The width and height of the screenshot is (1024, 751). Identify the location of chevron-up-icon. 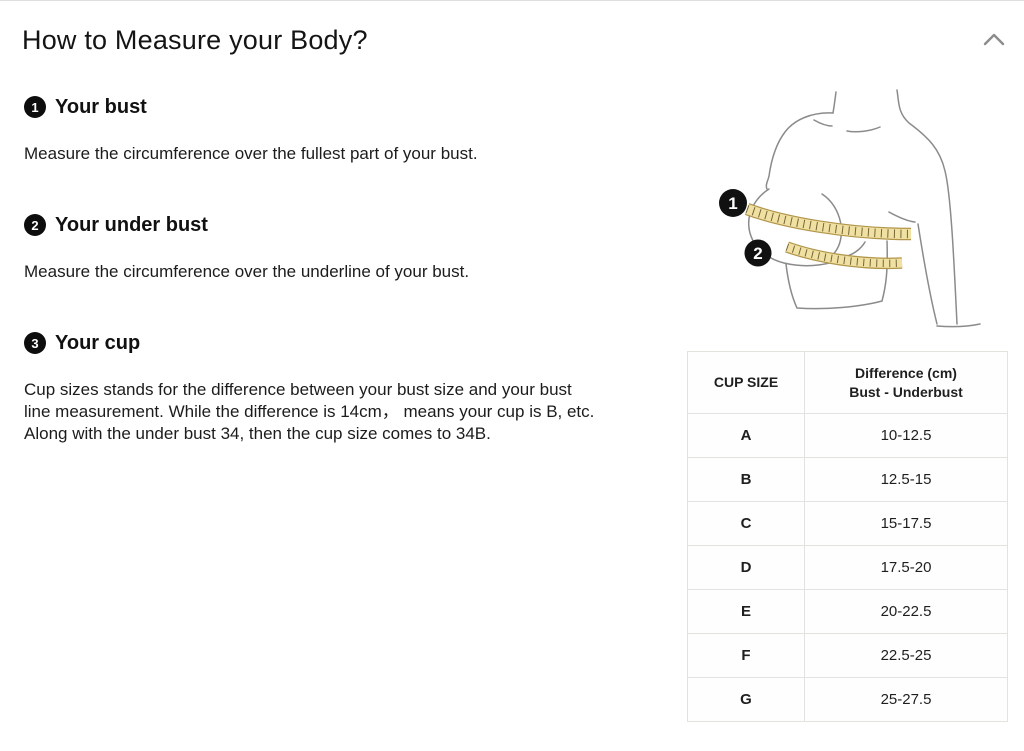
(994, 39).